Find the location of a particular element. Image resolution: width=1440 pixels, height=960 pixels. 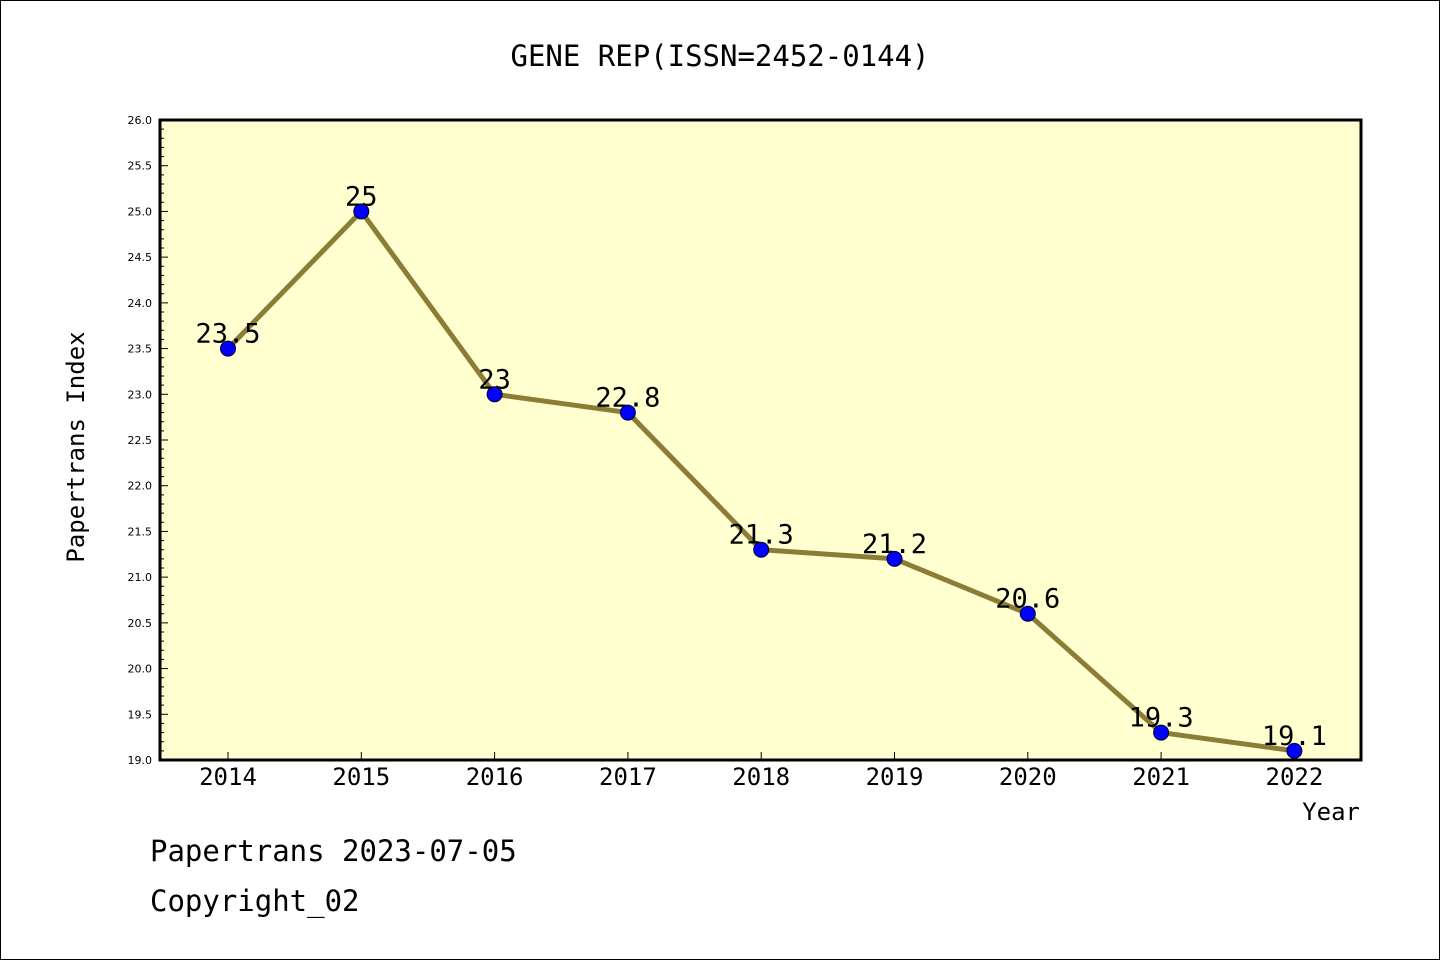

y-tick-label: 23.5 is located at coordinates (140, 349).